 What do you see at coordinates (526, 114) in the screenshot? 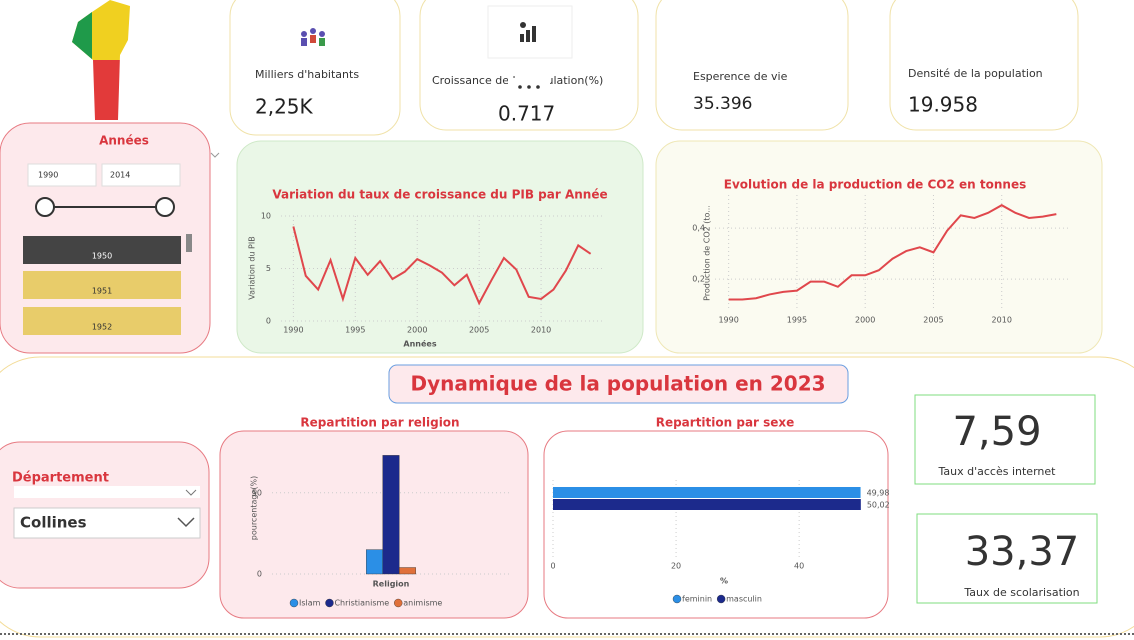
I see `kpi-value: 0.717` at bounding box center [526, 114].